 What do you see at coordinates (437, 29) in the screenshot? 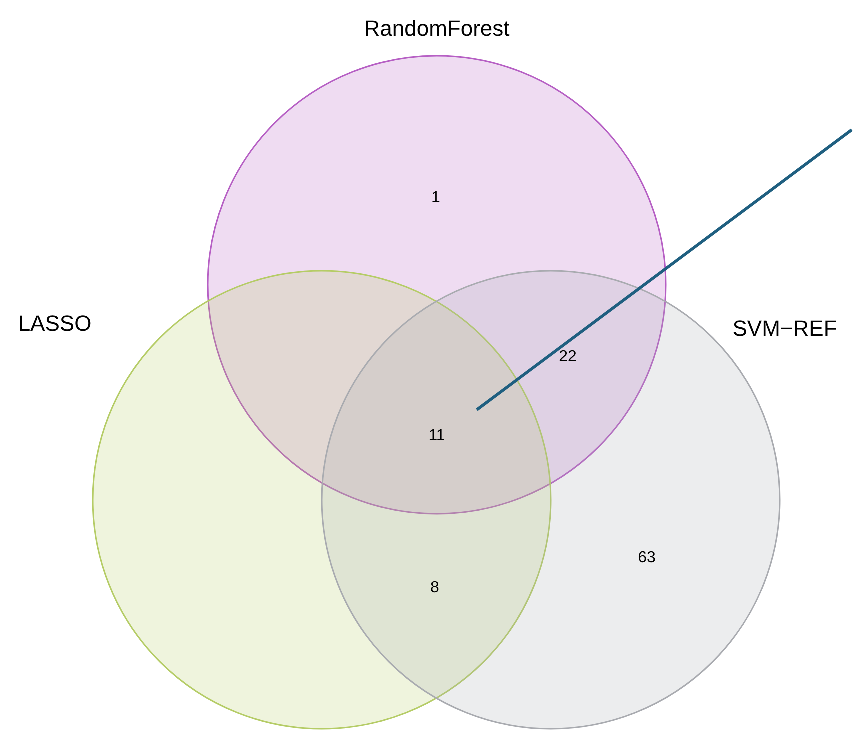
I see `category-label: RandomForest` at bounding box center [437, 29].